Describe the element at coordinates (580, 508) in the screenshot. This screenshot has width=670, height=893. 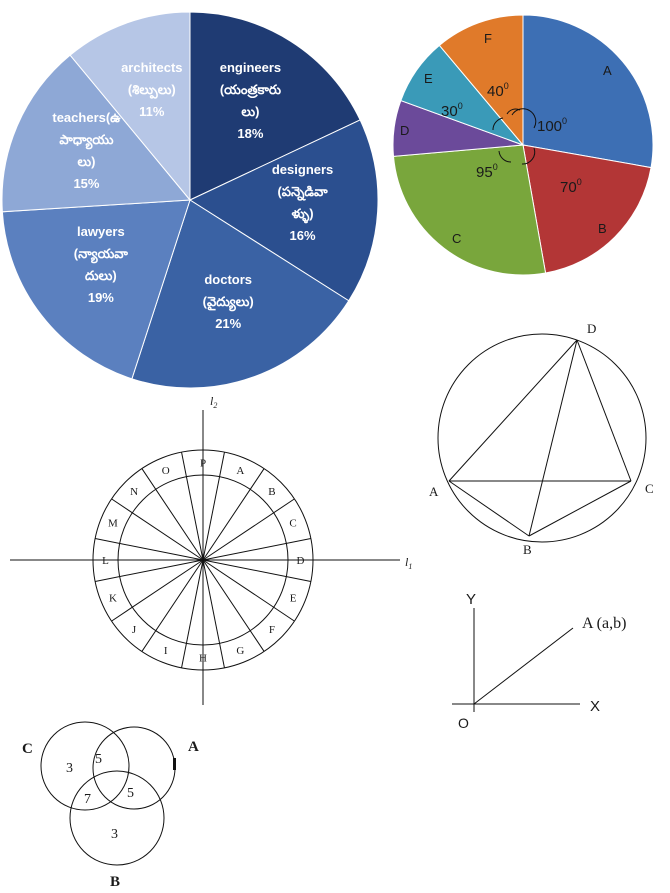
I see `segment-cb` at that location.